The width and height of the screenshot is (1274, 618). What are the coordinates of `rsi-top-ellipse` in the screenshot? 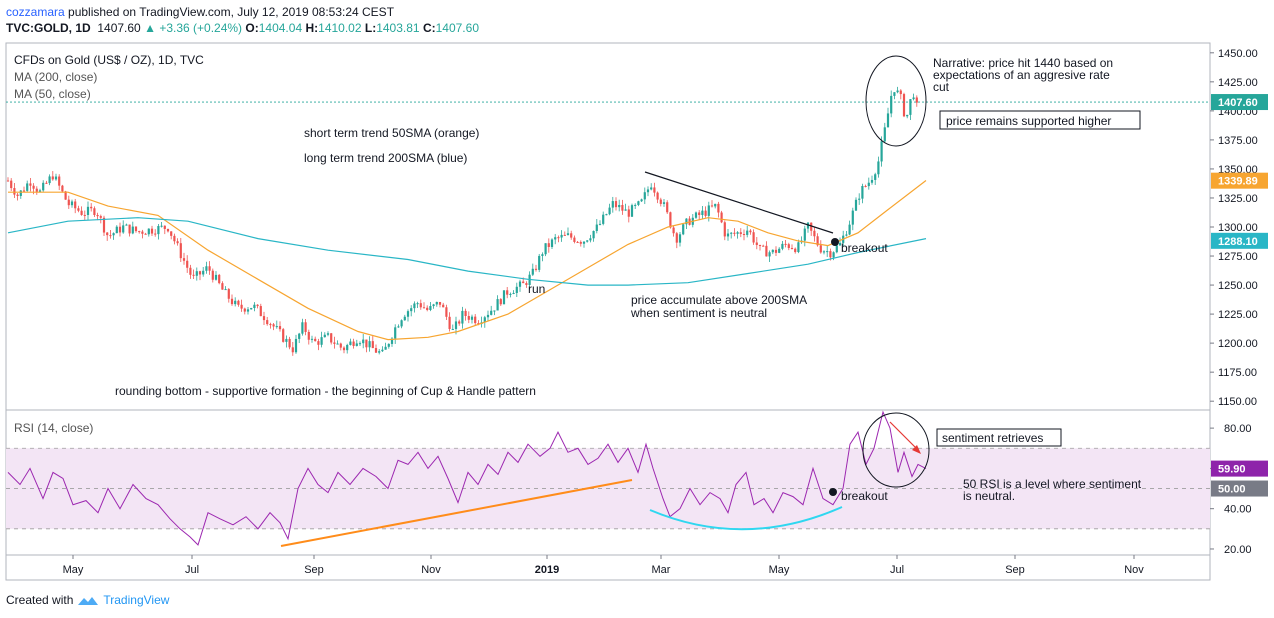 It's located at (896, 450).